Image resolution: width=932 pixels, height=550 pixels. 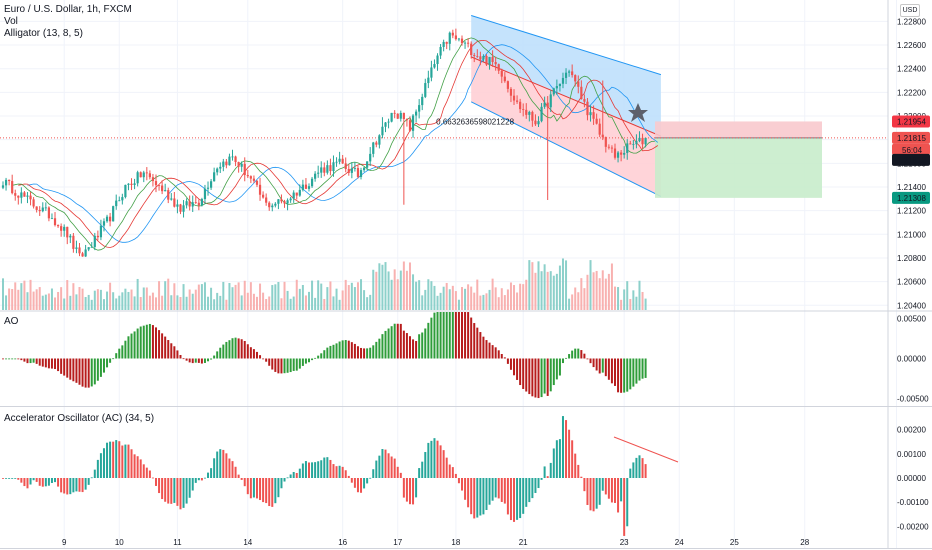 I want to click on time-tick-label: 17, so click(x=397, y=542).